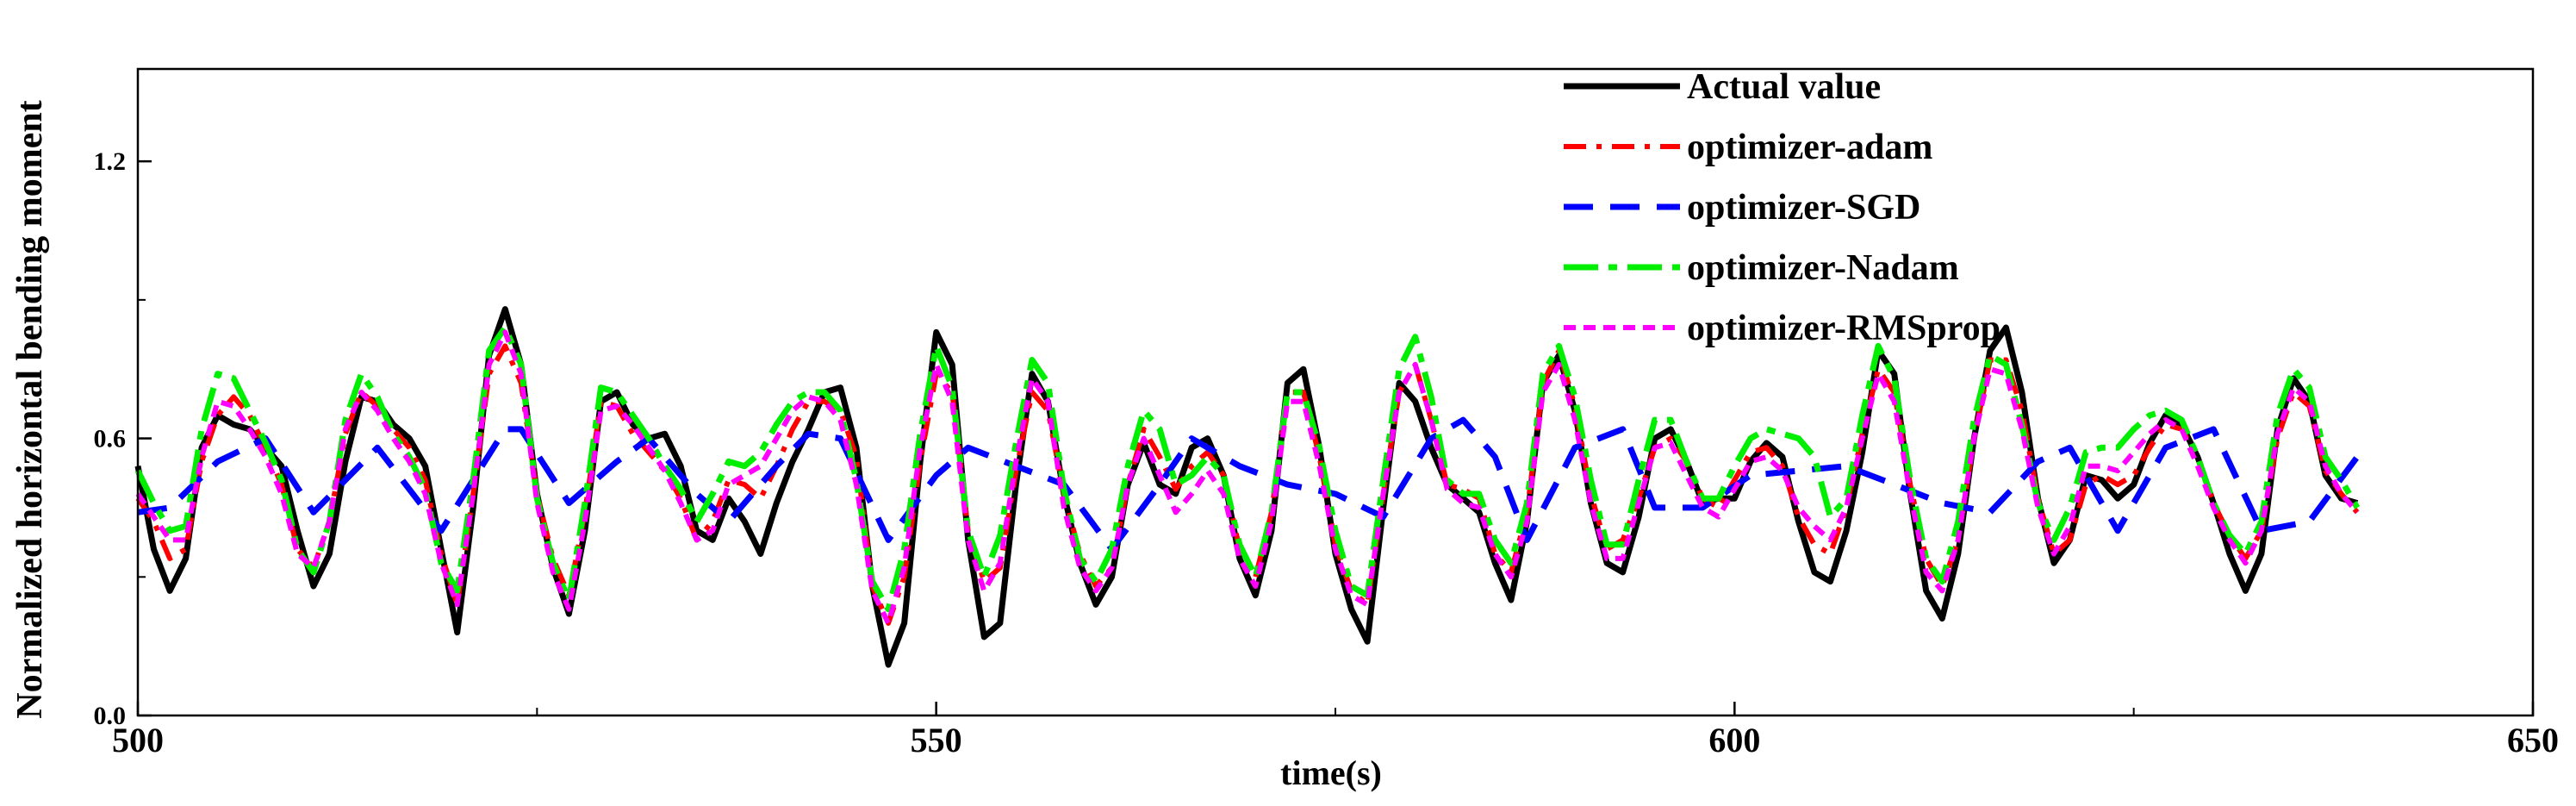  What do you see at coordinates (1331, 772) in the screenshot?
I see `x-axis-title: time(s)` at bounding box center [1331, 772].